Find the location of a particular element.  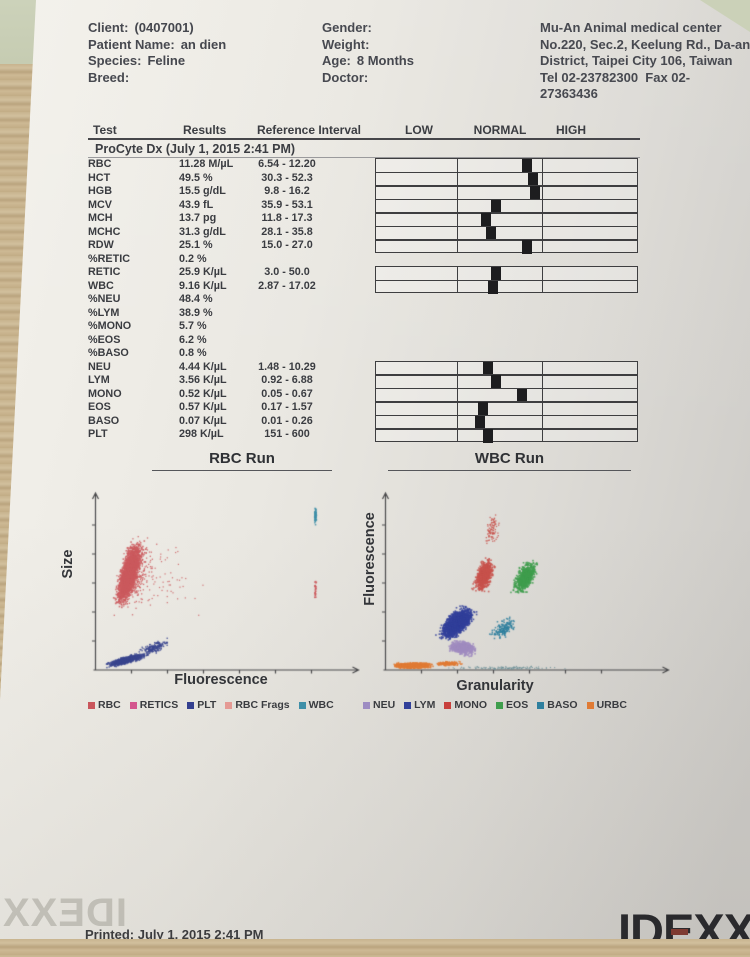

reference-interval: 2.87 - 17.02 is located at coordinates (287, 285).